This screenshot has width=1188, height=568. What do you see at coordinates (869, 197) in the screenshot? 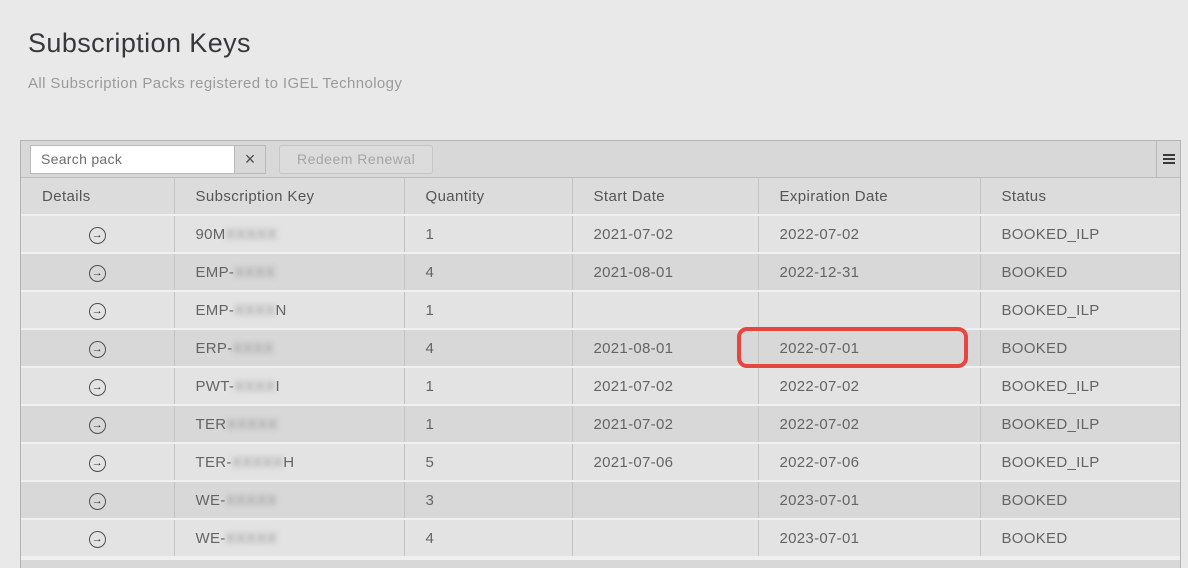
I see `column-header-expiration-date: Expiration Date` at bounding box center [869, 197].